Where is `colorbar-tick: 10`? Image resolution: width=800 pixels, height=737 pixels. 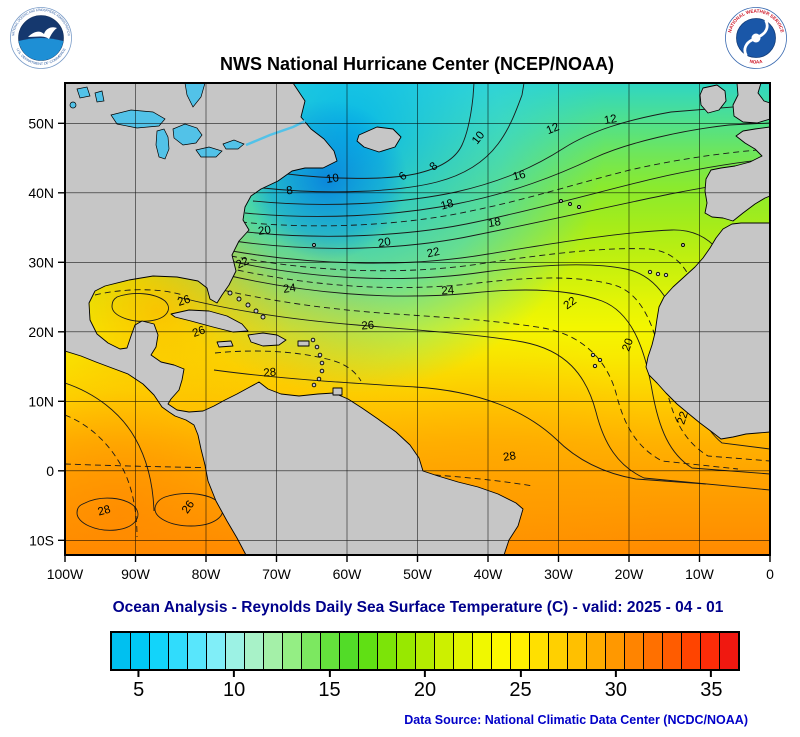 colorbar-tick: 10 is located at coordinates (234, 686).